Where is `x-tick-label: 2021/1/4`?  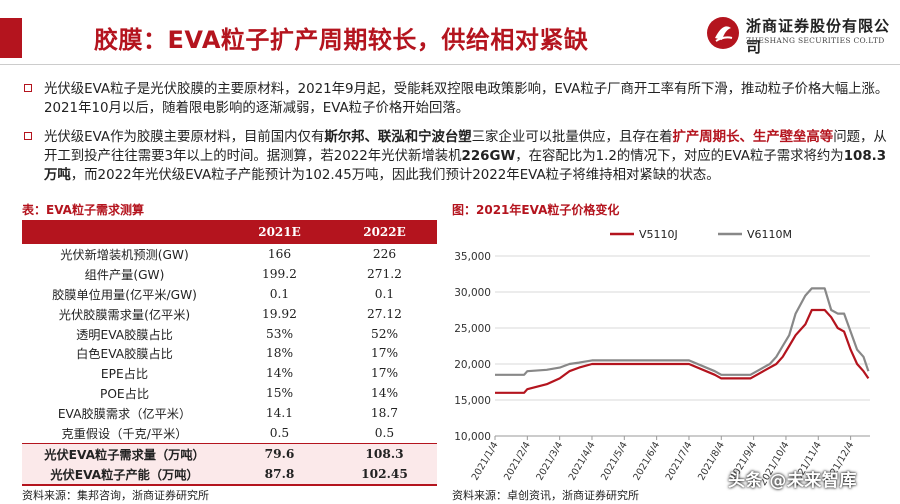
x-tick-label: 2021/1/4 is located at coordinates (485, 461).